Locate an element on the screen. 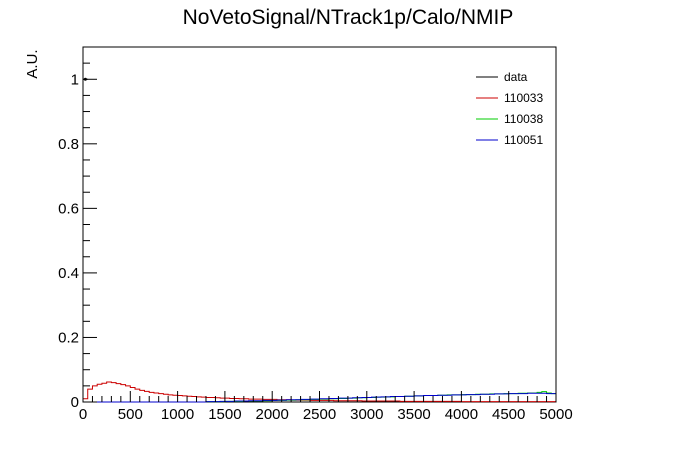 This screenshot has width=696, height=472. y-axis-ticks: 0 0.2 0.4 0.6 0.8 1 is located at coordinates (77, 228).